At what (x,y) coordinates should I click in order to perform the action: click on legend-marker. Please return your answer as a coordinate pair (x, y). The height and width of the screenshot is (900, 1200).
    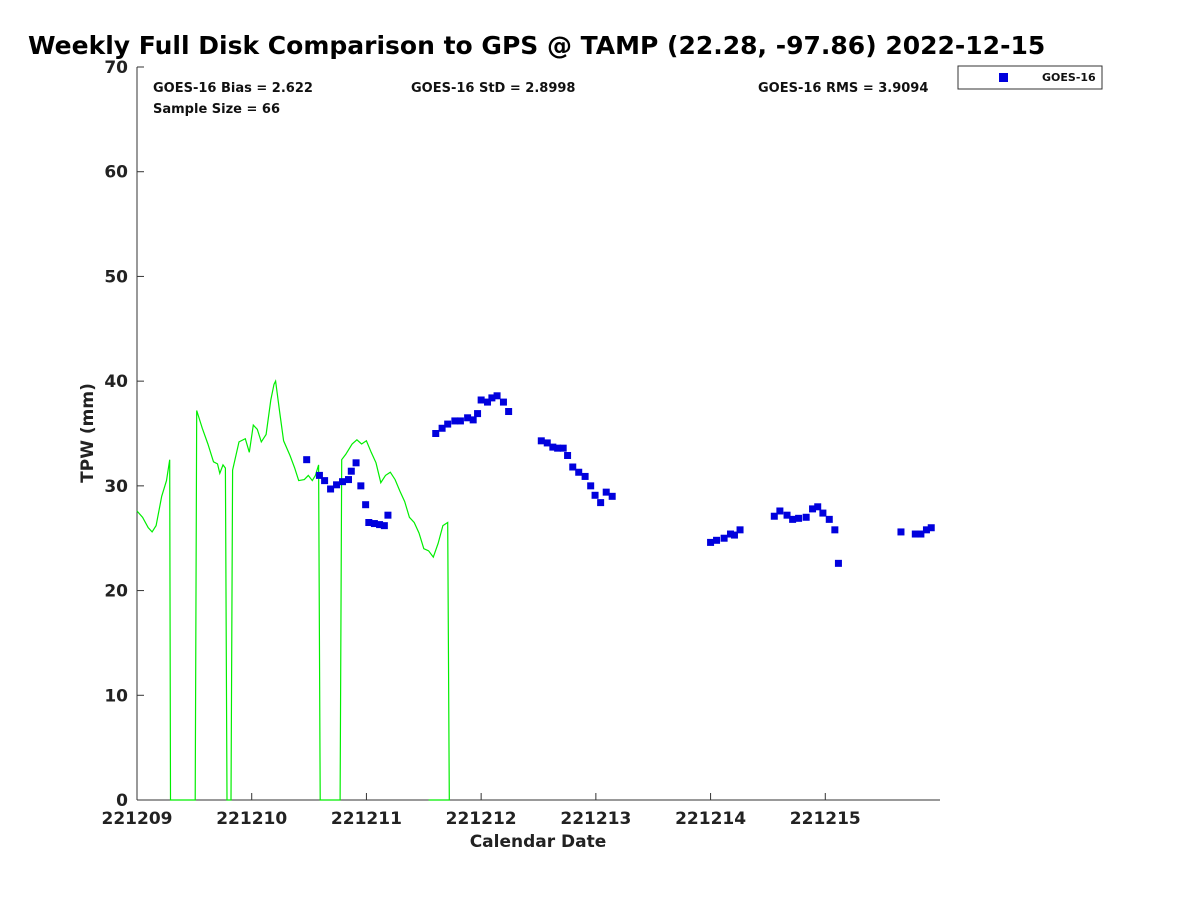
    Looking at the image, I should click on (1003, 77).